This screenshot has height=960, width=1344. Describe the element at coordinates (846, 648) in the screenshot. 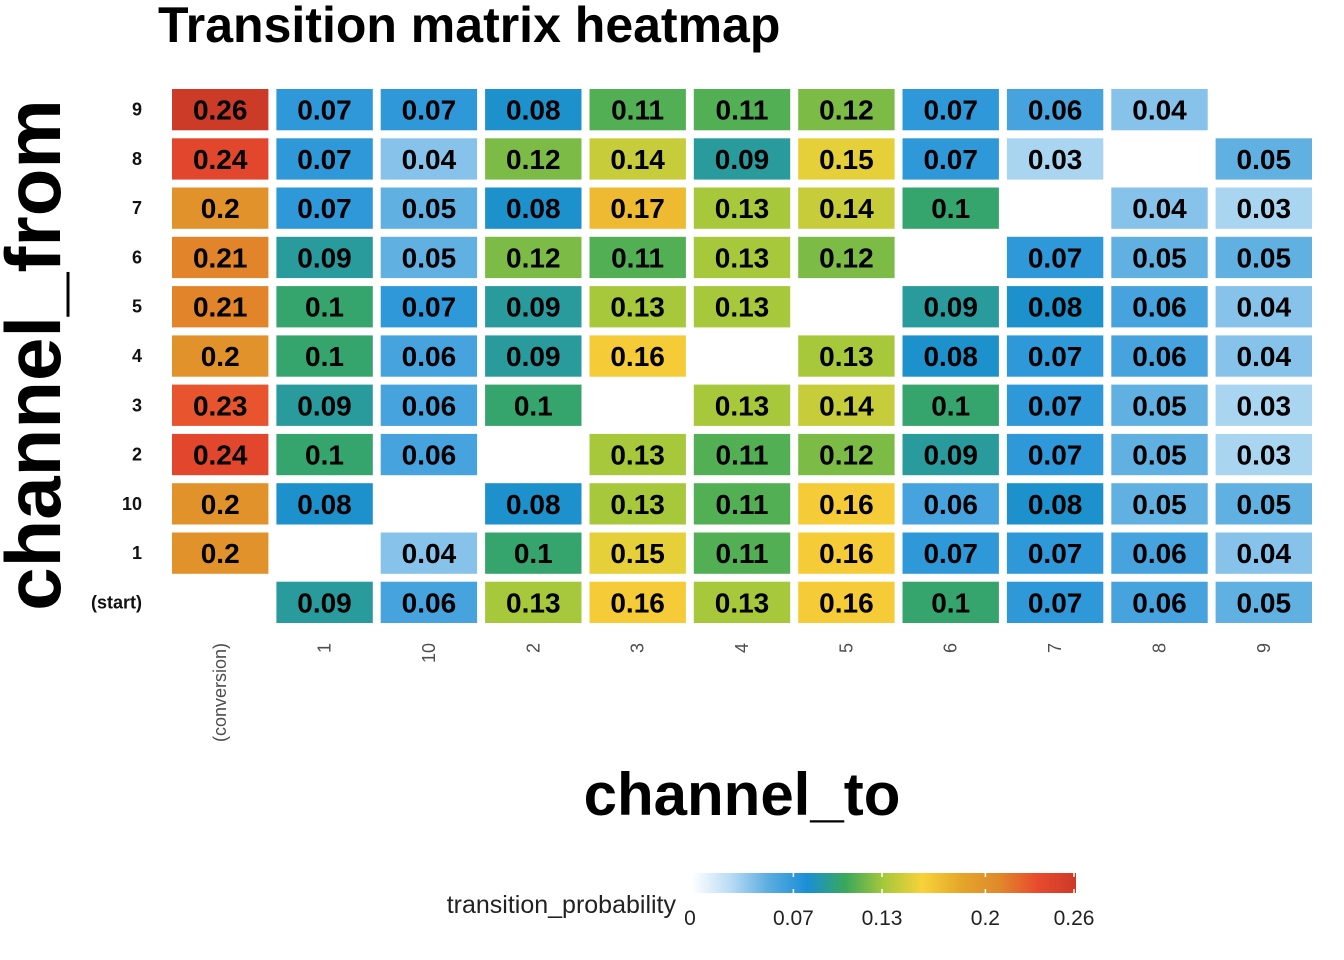

I see `x-tick-label: 5` at that location.